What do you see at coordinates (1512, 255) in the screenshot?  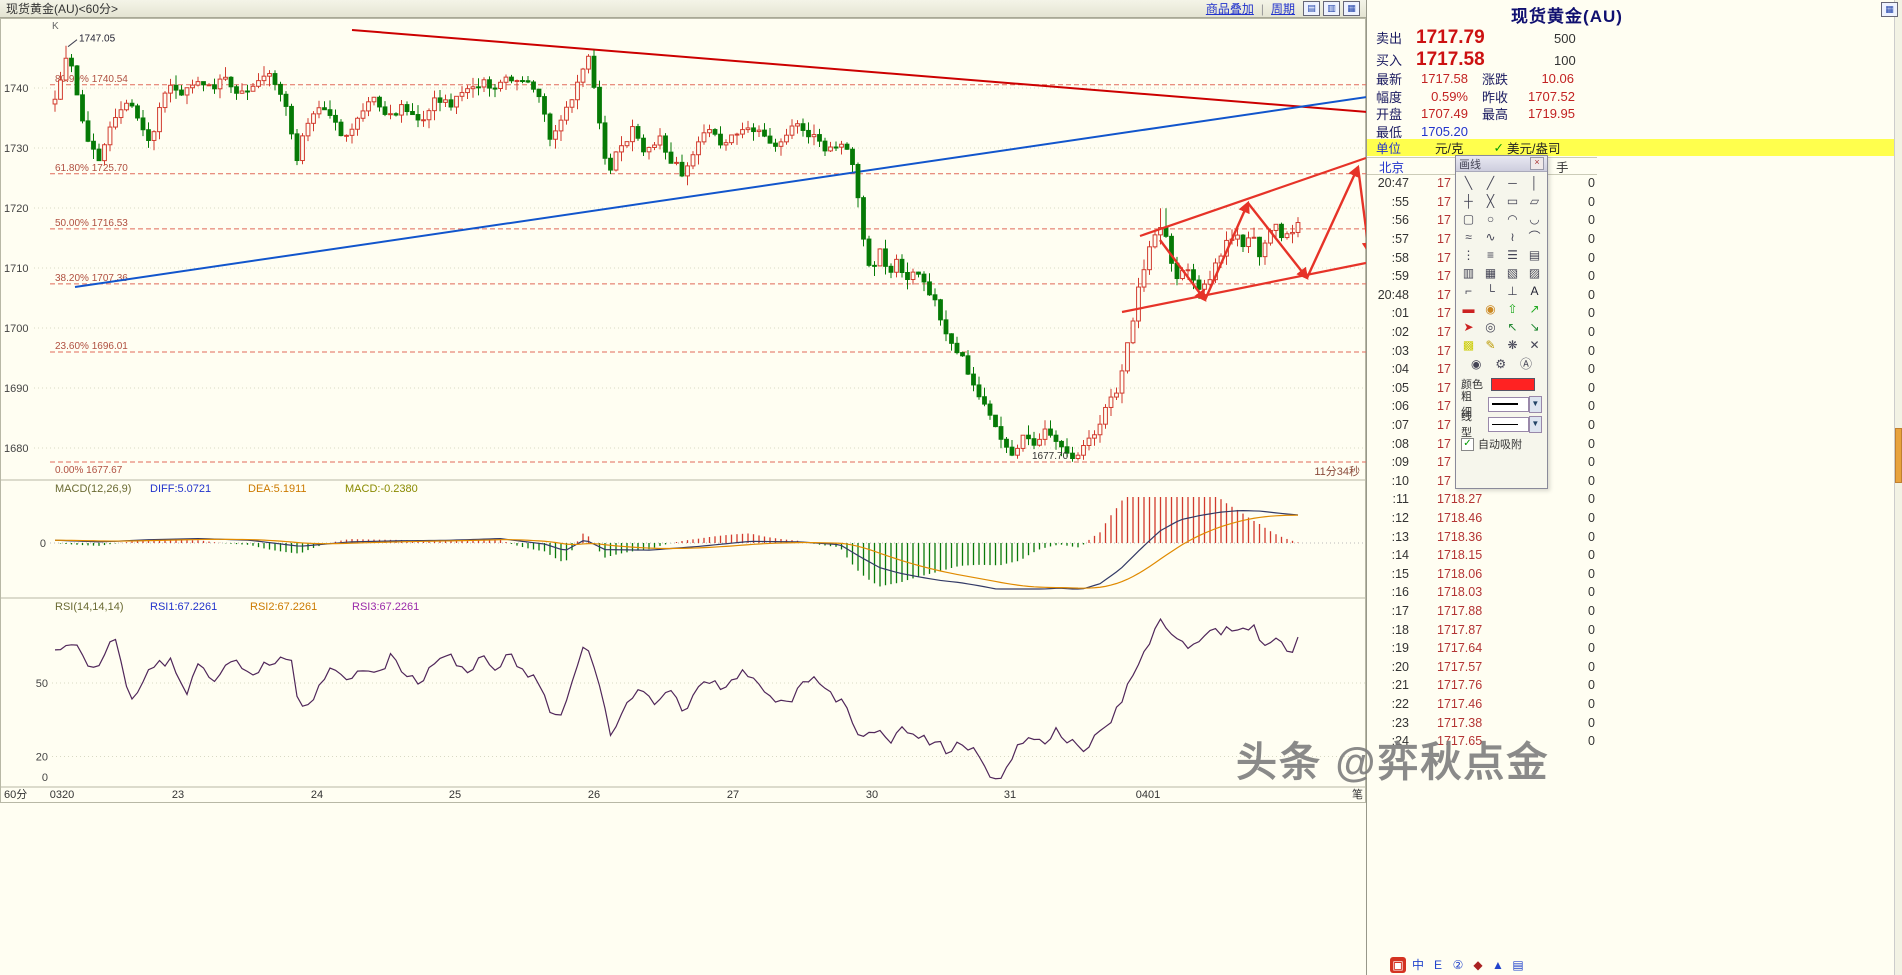 I see `drawing-tool-icon: ☰` at bounding box center [1512, 255].